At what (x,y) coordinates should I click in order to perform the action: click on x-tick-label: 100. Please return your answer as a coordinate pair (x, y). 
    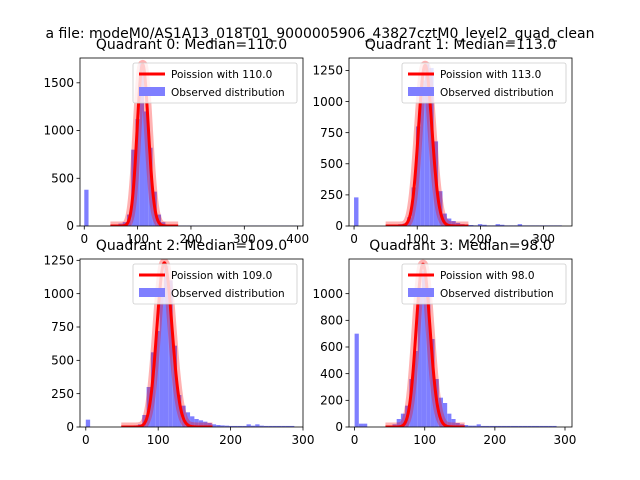
    Looking at the image, I should click on (137, 239).